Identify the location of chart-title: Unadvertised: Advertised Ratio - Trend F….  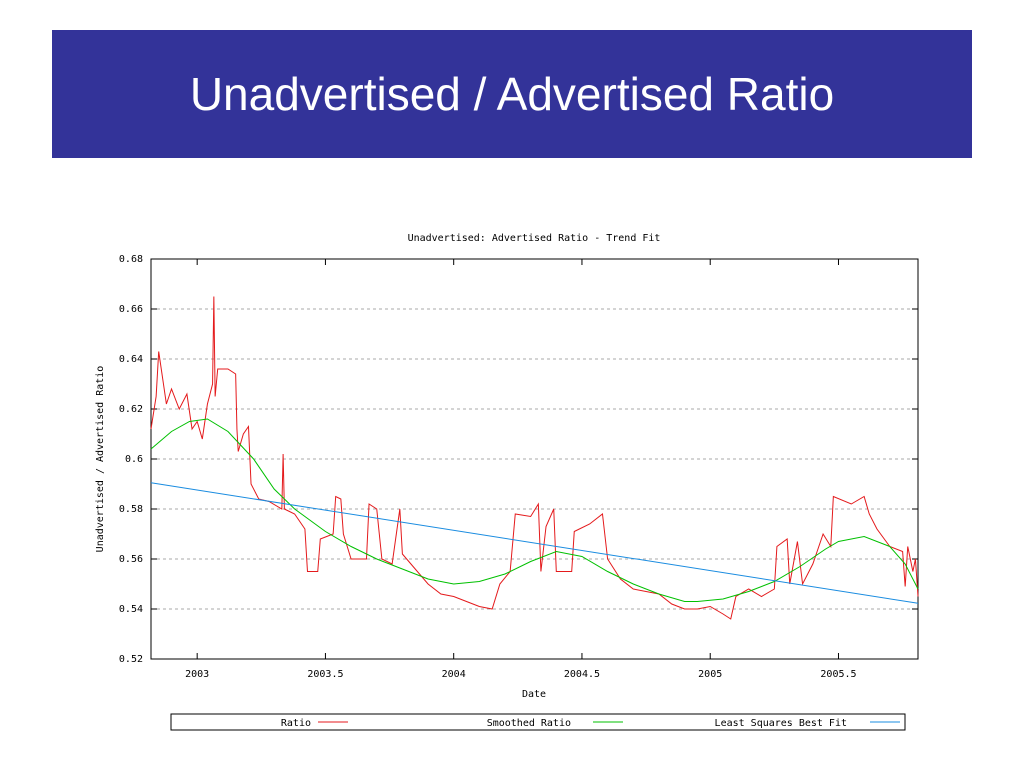
(534, 238).